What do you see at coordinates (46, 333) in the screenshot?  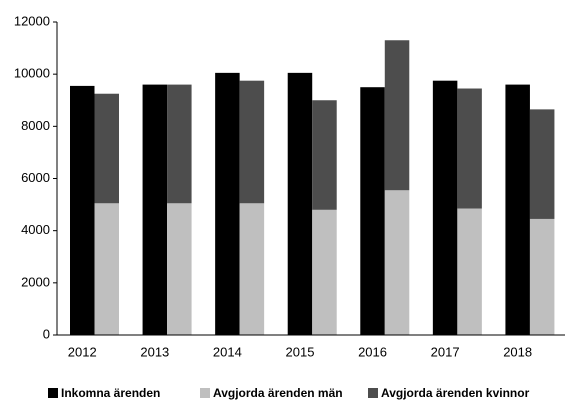 I see `y-tick-label: 0` at bounding box center [46, 333].